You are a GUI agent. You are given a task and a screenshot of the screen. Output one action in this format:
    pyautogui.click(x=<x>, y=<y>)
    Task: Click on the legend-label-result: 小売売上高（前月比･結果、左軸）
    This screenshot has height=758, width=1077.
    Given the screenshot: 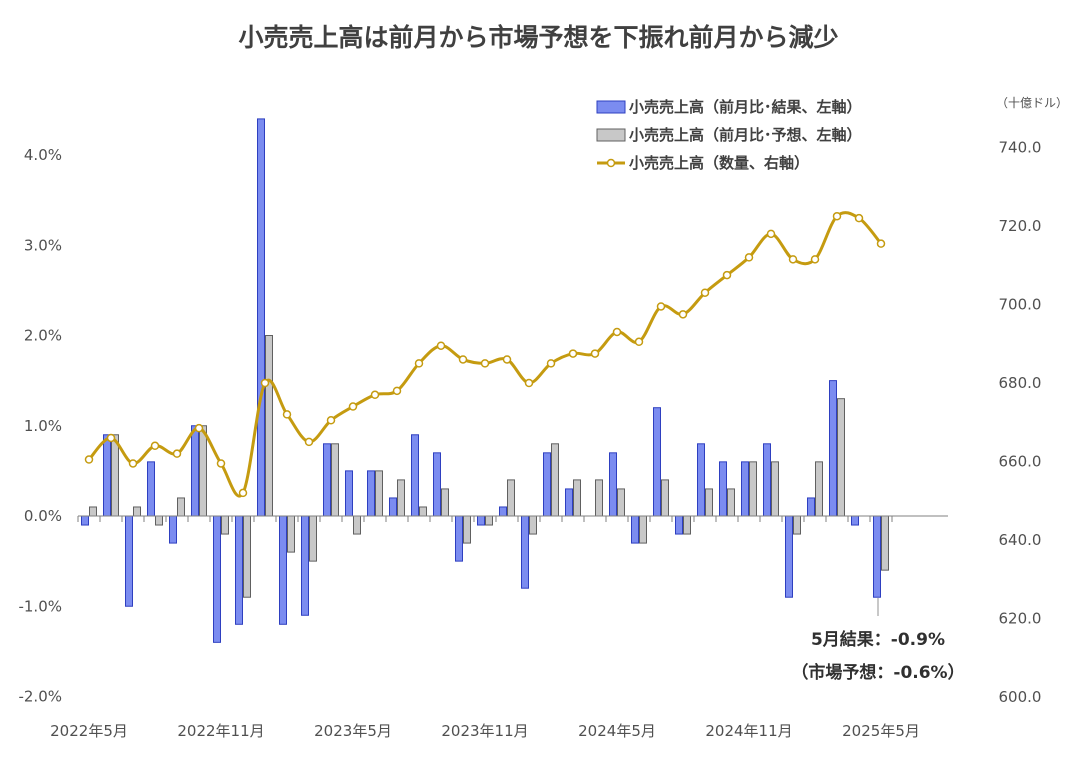 What is the action you would take?
    pyautogui.click(x=745, y=107)
    